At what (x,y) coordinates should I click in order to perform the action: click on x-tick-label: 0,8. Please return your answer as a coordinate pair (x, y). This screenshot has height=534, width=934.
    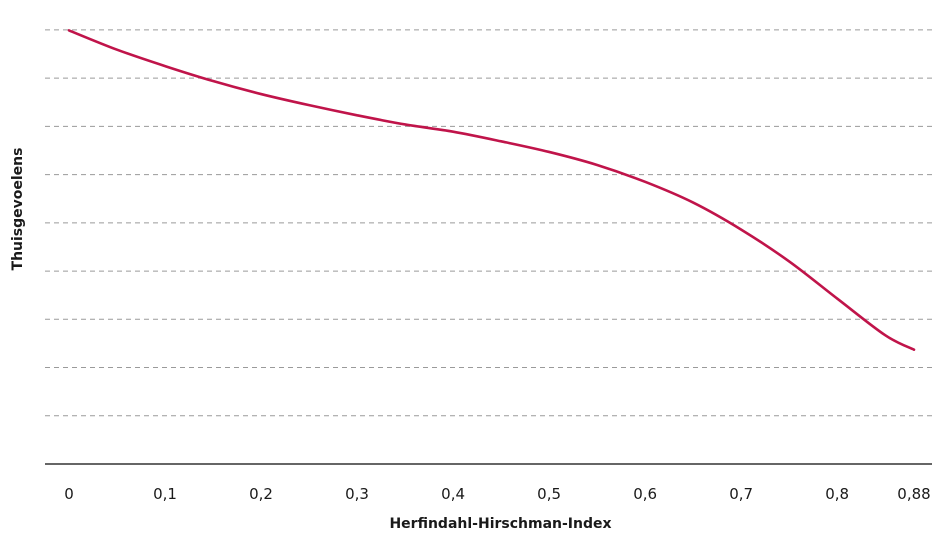
    Looking at the image, I should click on (837, 494).